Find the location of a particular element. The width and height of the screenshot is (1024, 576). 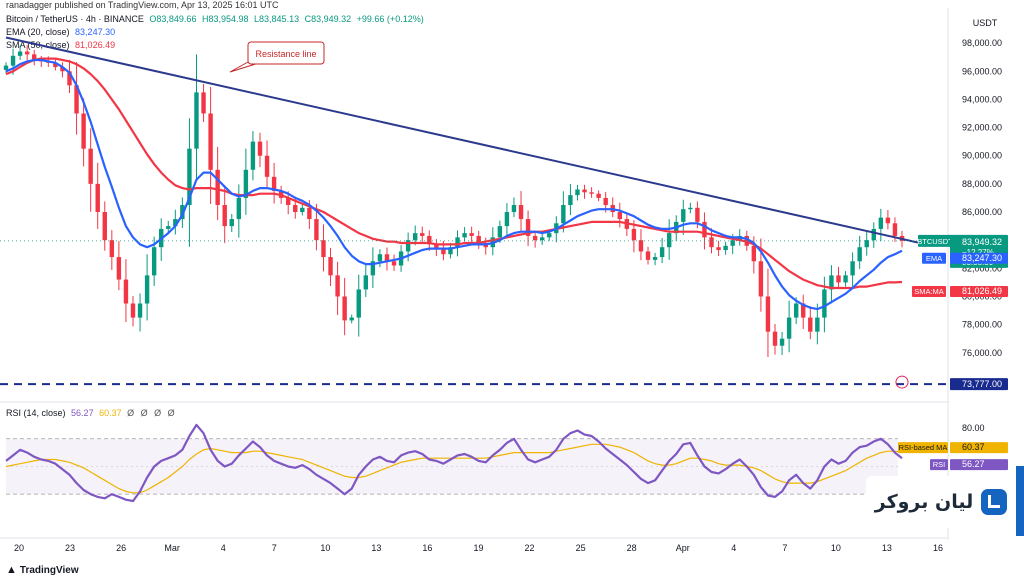

price-tick-label: 90,000.00 is located at coordinates (982, 156).